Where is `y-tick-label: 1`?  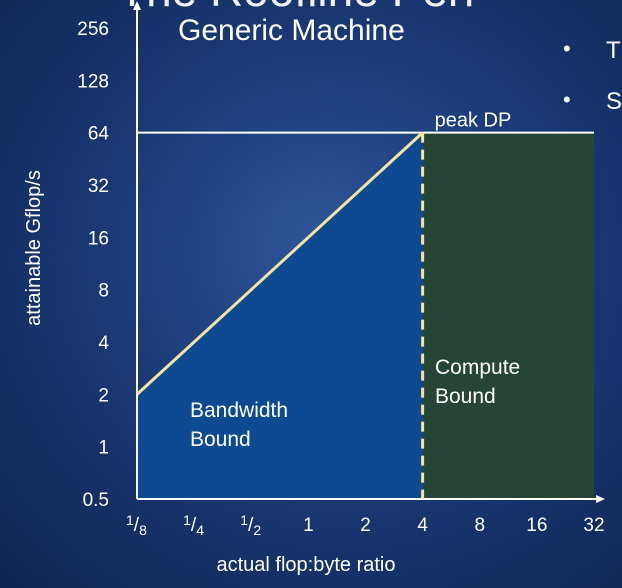
y-tick-label: 1 is located at coordinates (103, 448).